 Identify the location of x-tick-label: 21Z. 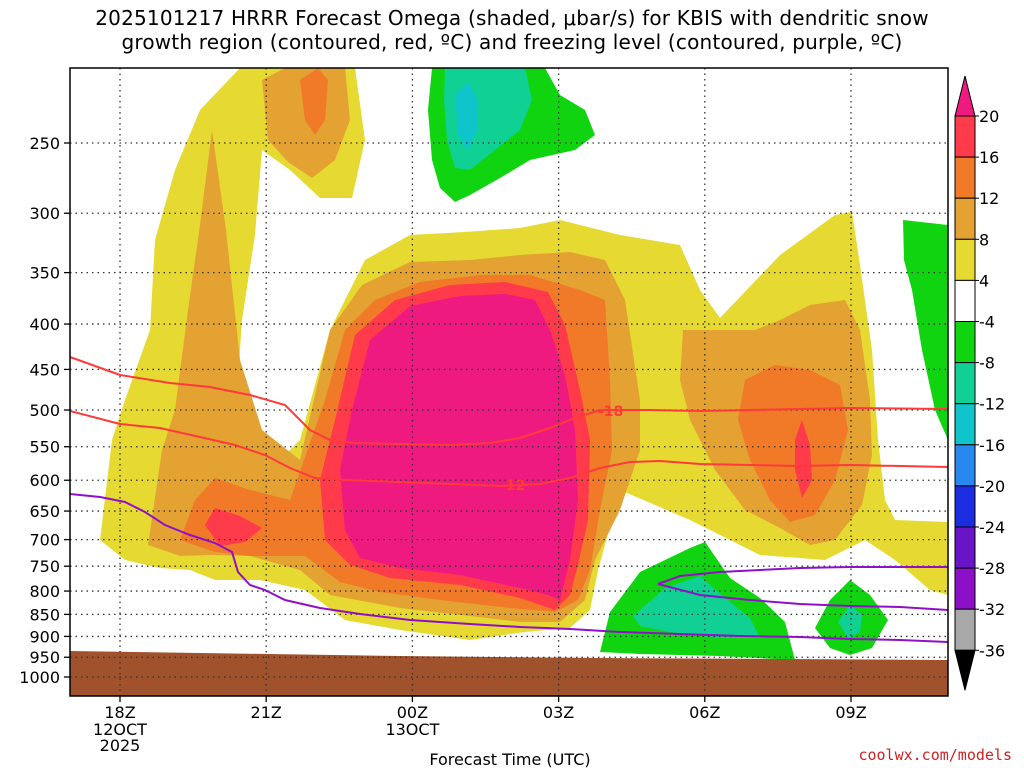
(266, 712).